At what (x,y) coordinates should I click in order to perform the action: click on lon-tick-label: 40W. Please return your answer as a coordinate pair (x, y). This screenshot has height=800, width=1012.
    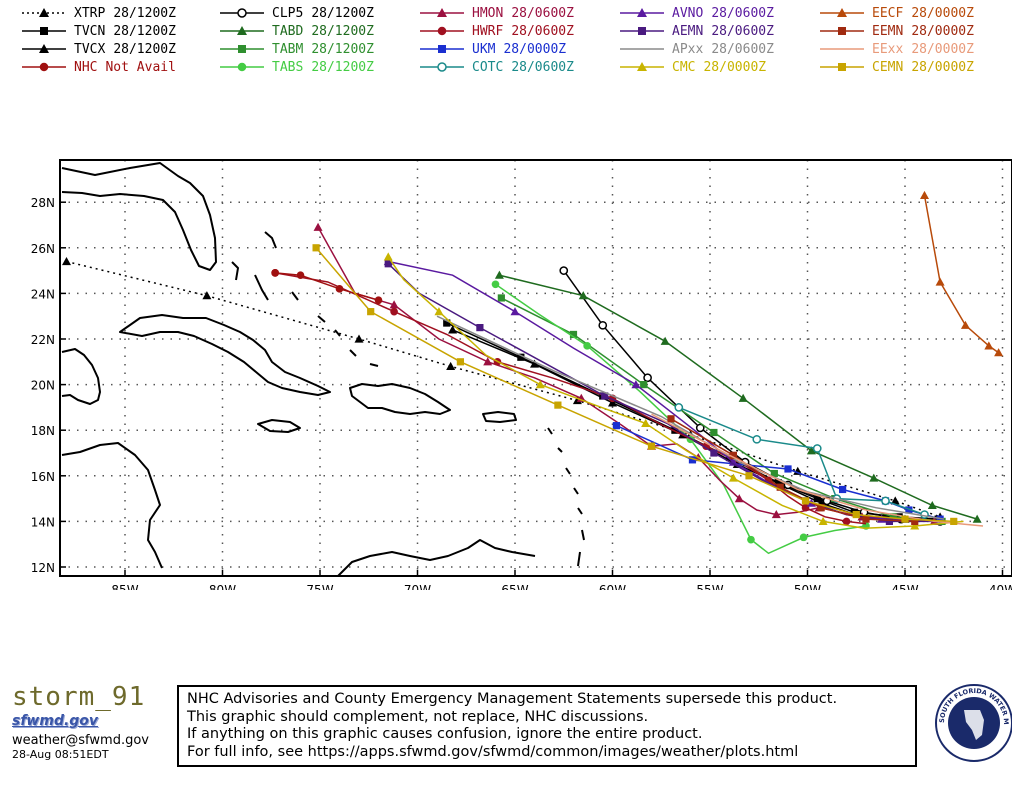
    Looking at the image, I should click on (1000, 586).